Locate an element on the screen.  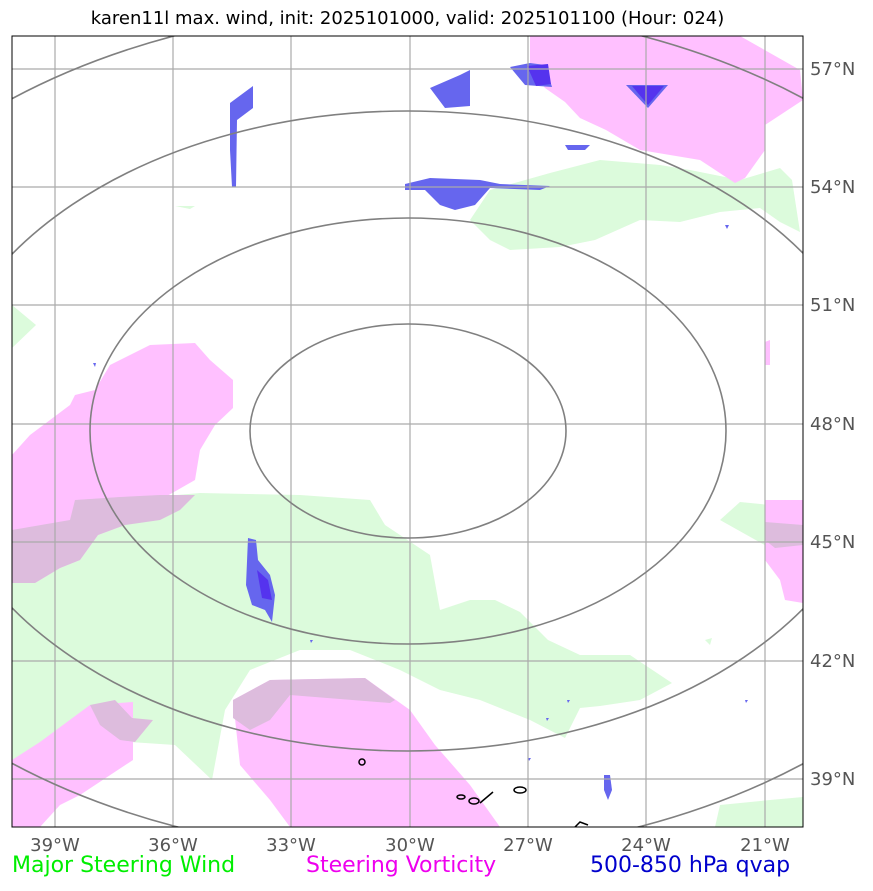
lat-tick: 54°N is located at coordinates (832, 187).